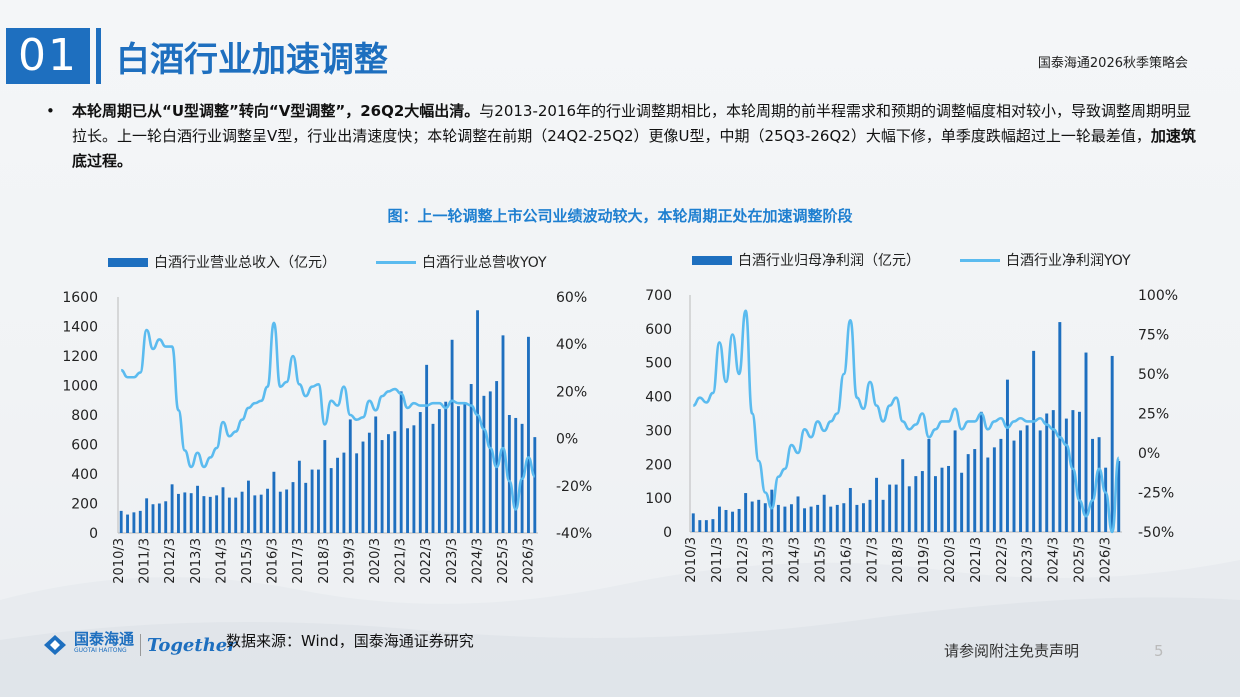  What do you see at coordinates (1028, 560) in the screenshot?
I see `c1-x-tick-label: 2023/3` at bounding box center [1028, 560].